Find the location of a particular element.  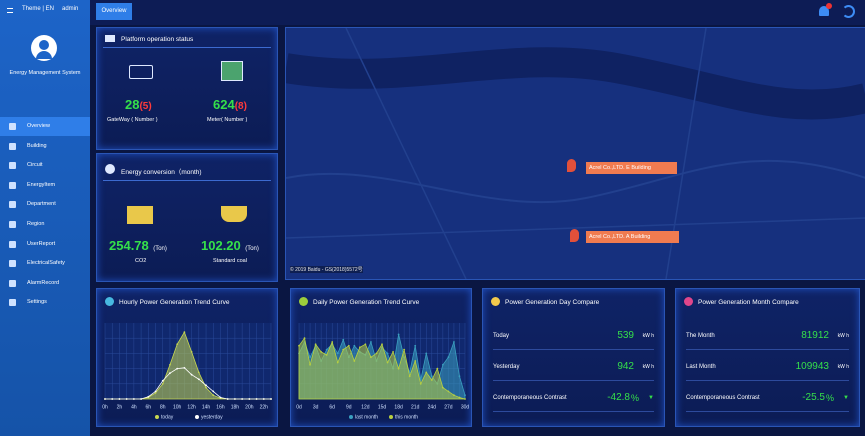

legend-label: last month is located at coordinates (366, 417).